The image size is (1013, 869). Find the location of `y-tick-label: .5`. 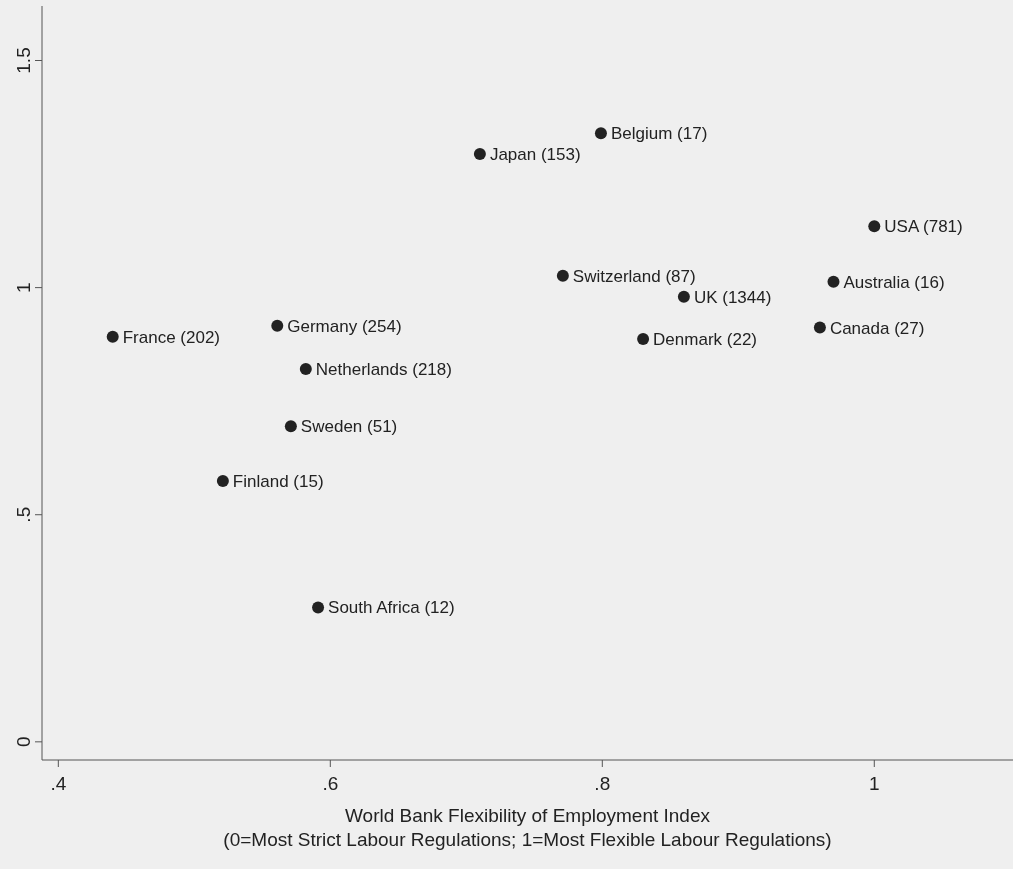

y-tick-label: .5 is located at coordinates (23, 514).